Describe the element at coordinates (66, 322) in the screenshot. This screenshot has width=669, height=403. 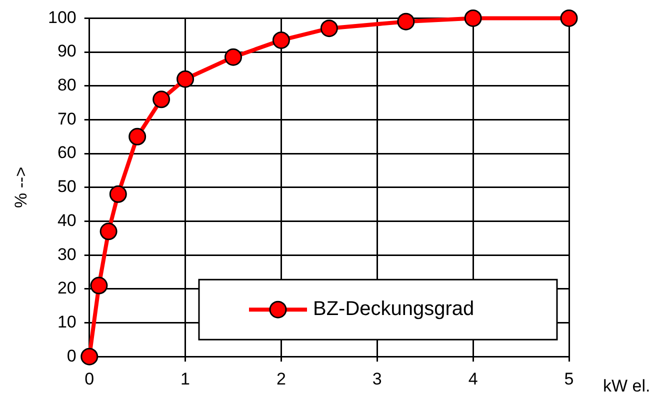
I see `y-tick-label: 10` at that location.